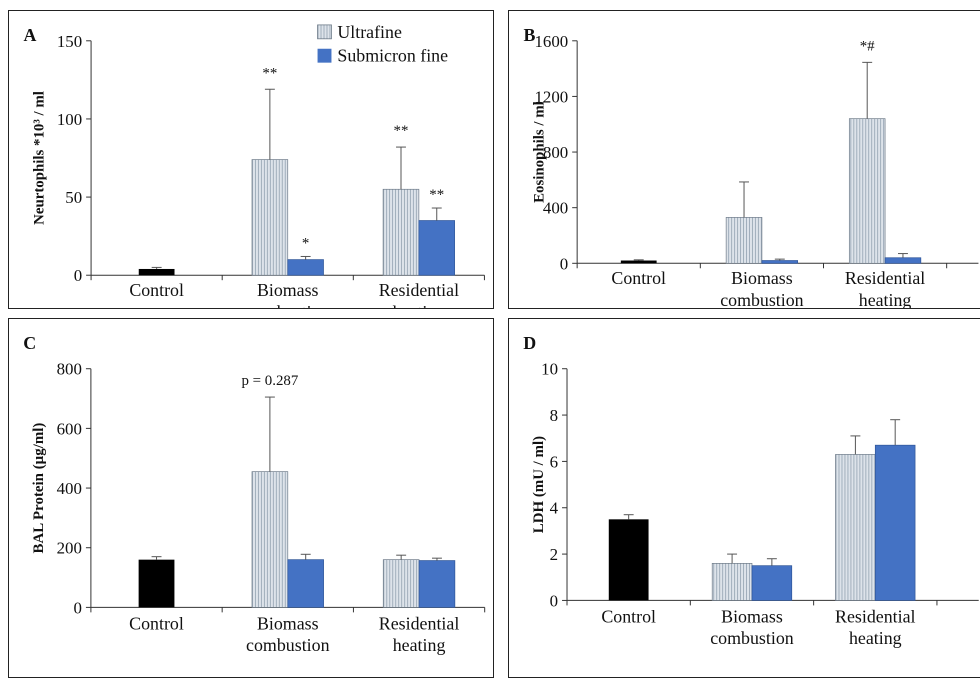  I want to click on panel-letter: B, so click(530, 35).